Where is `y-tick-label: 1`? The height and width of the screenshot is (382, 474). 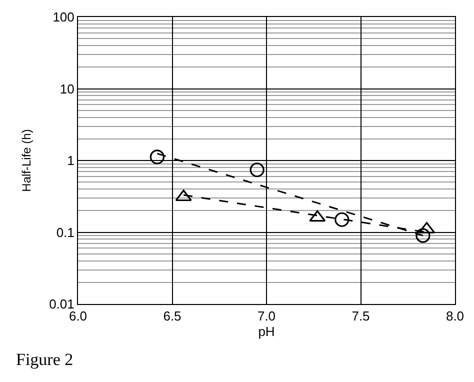 y-tick-label: 1 is located at coordinates (70, 160).